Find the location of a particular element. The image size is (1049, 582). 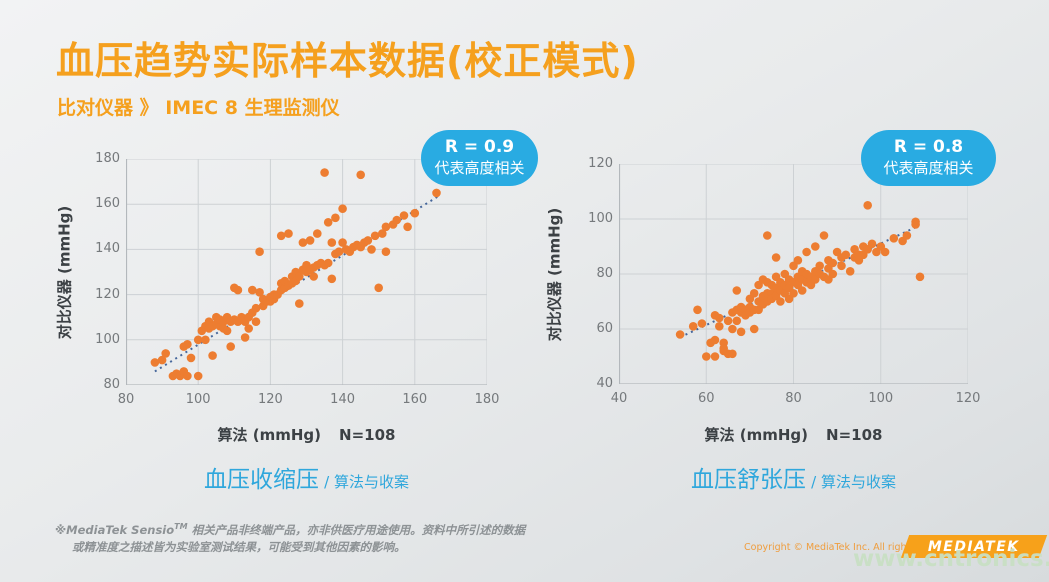

chart-caption-systolic: 血压收缩压 / 算法与收案 is located at coordinates (306, 477).